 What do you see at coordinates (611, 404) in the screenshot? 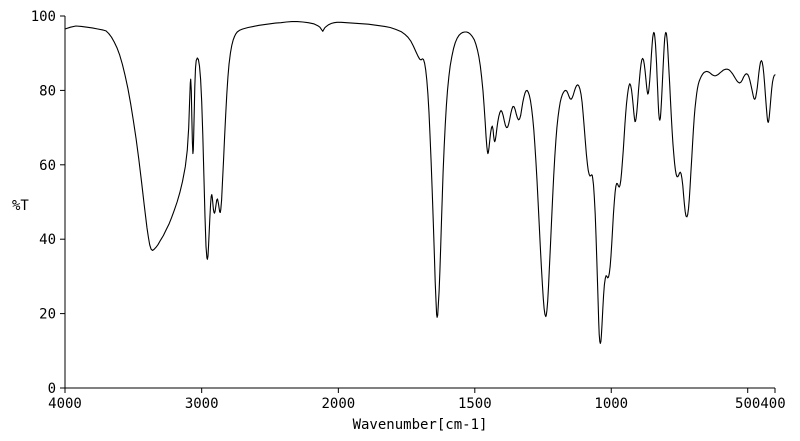
I see `x-tick-label: 1000` at bounding box center [611, 404].